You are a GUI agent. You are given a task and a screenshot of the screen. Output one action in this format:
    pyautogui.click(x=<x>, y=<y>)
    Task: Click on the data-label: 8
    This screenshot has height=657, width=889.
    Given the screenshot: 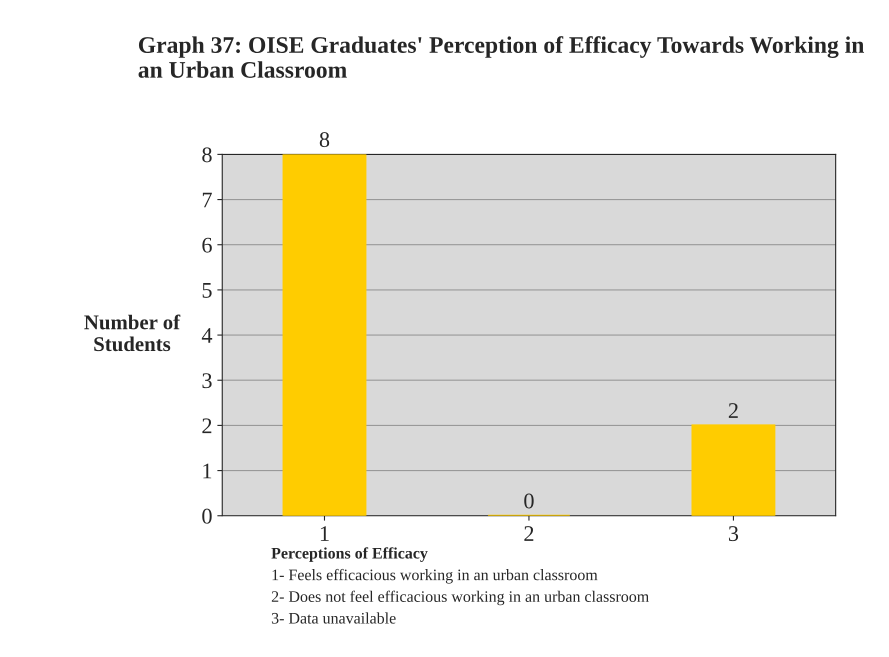 What is the action you would take?
    pyautogui.click(x=325, y=140)
    